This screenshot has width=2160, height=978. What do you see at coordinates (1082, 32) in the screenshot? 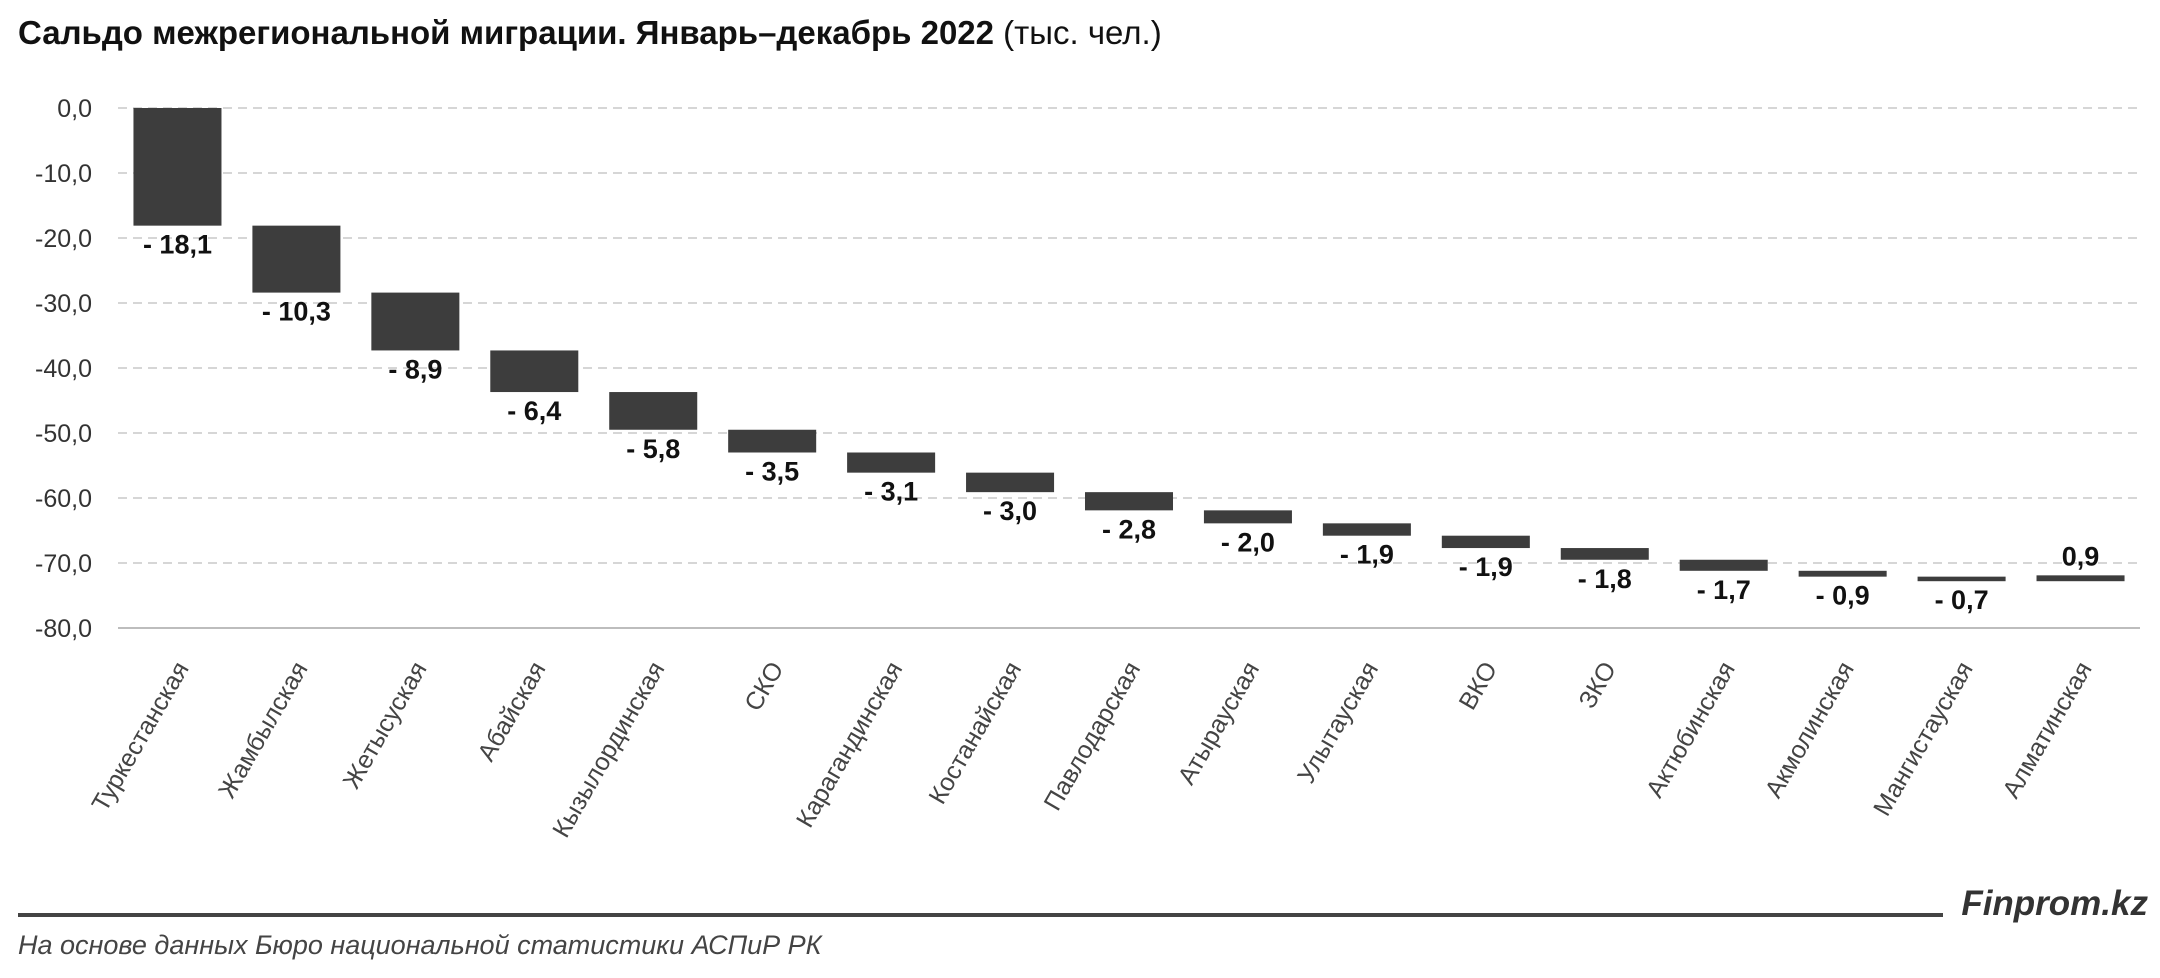
I see `chart-title-unit: (тыс. чел.)` at bounding box center [1082, 32].